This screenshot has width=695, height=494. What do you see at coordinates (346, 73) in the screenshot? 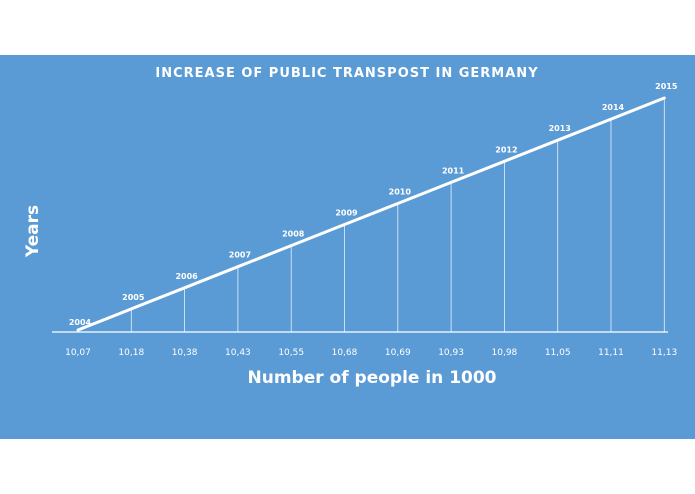
I see `chart-title: INCREASE OF PUBLIC TRANSPOST IN GERMANY` at bounding box center [346, 73].